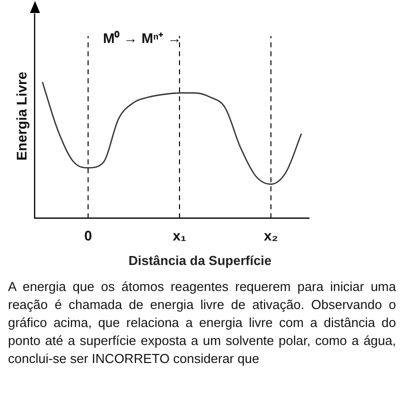 This screenshot has width=404, height=404. I want to click on x-tick-label: 0, so click(88, 235).